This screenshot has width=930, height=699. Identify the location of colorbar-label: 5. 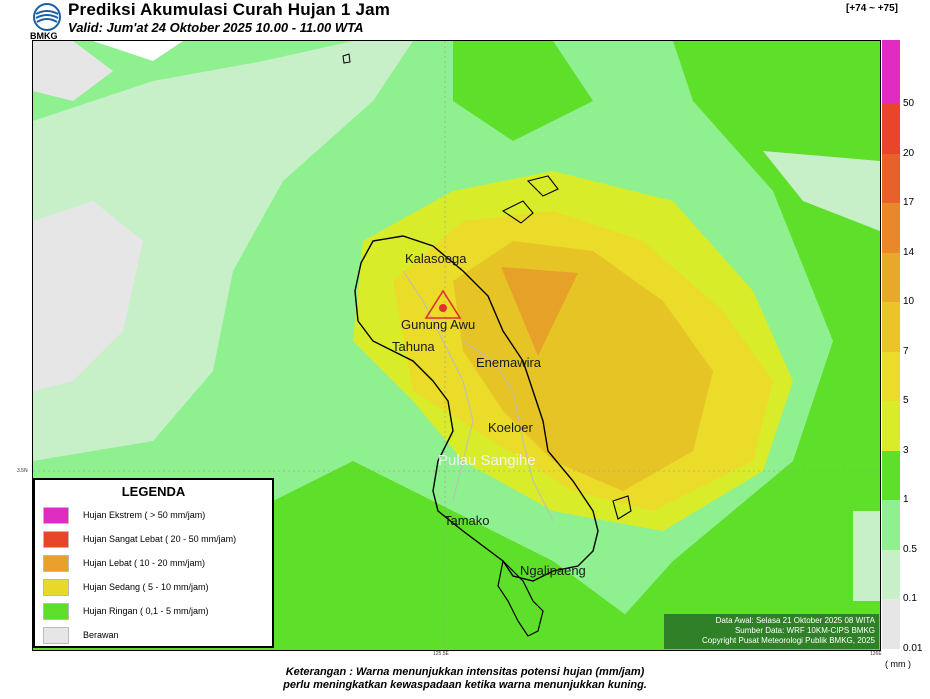
(906, 401).